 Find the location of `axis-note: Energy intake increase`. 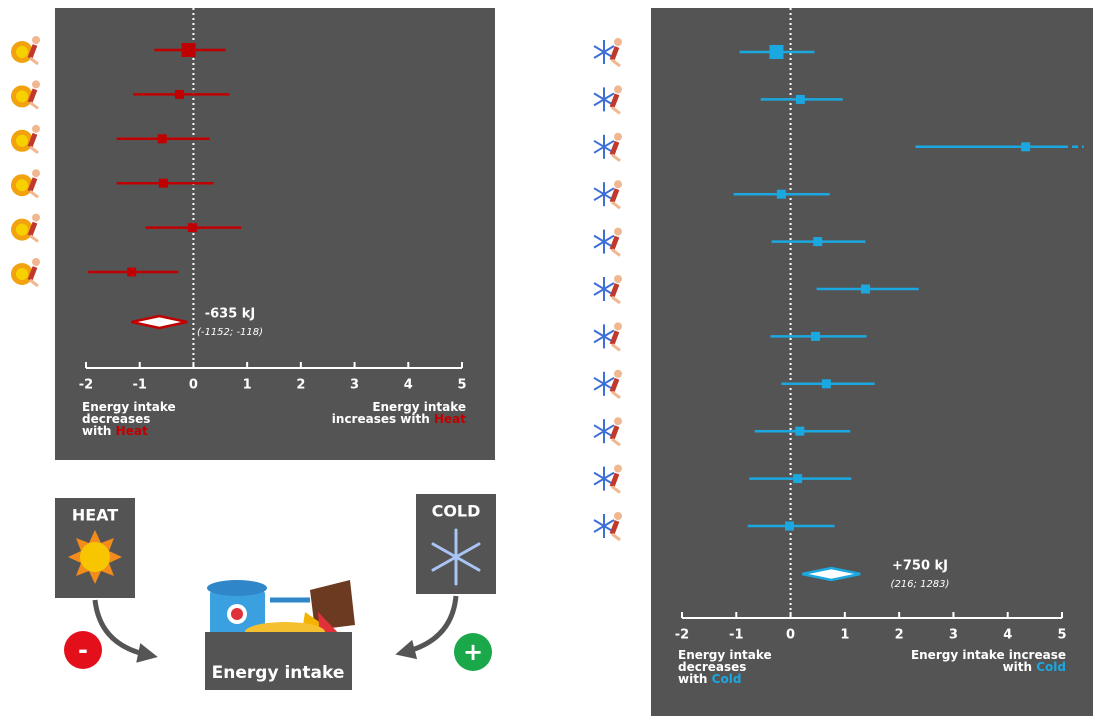

axis-note: Energy intake increase is located at coordinates (988, 655).